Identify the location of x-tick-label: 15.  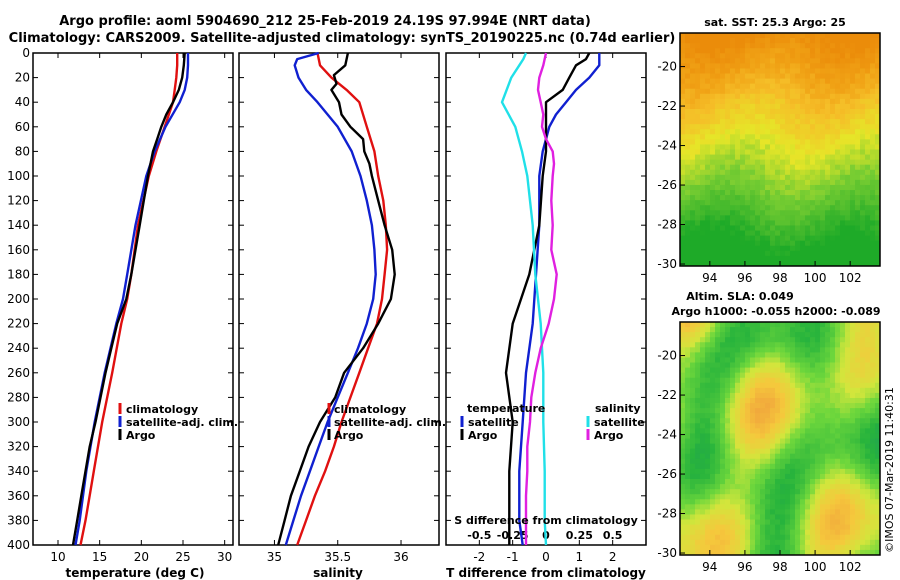
(99, 557).